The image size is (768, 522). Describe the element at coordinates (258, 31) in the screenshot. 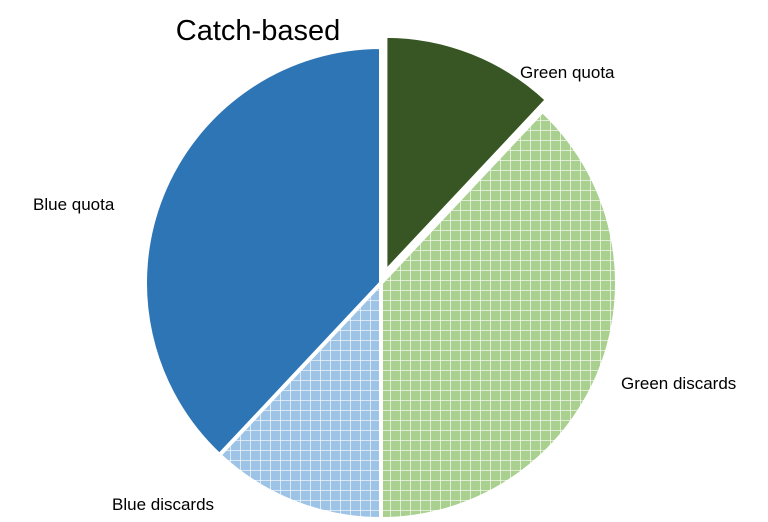

I see `chart-title: Catch-based` at that location.